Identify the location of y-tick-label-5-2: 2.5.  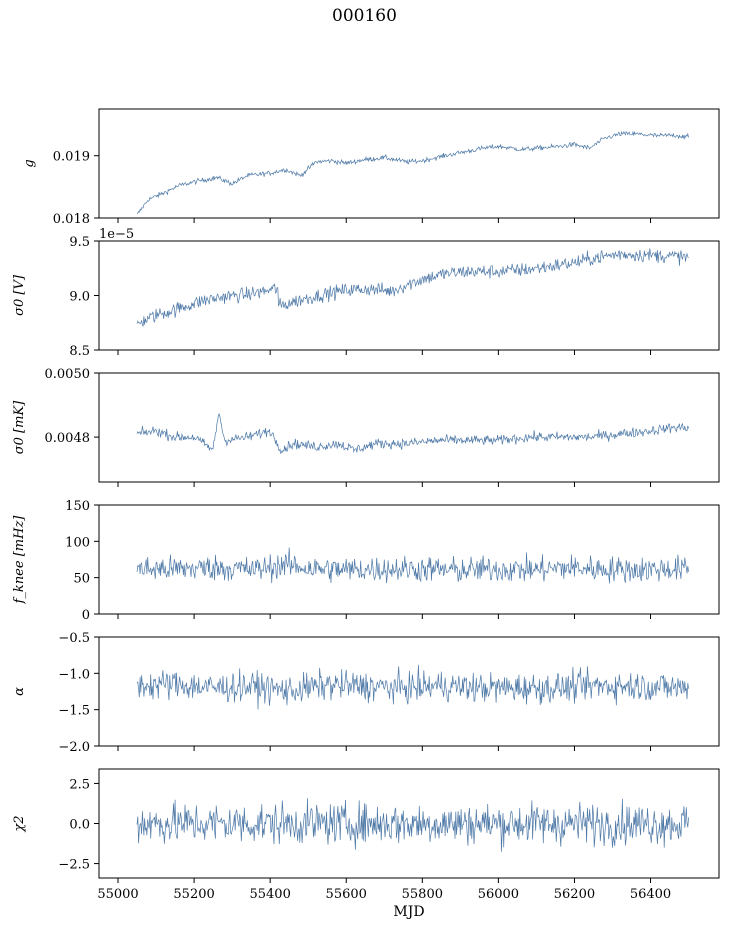
(79, 784).